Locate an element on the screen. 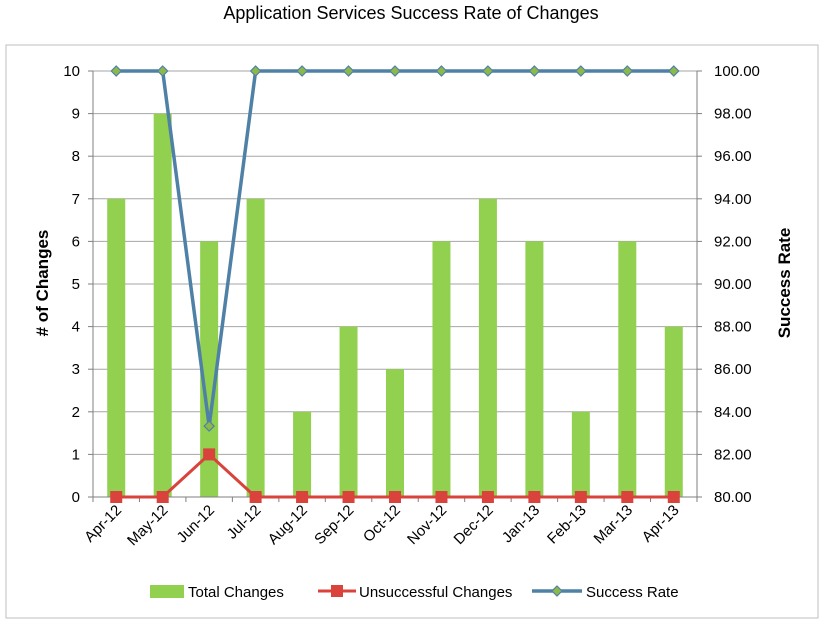  y2-tick-label: 82.00 is located at coordinates (733, 454).